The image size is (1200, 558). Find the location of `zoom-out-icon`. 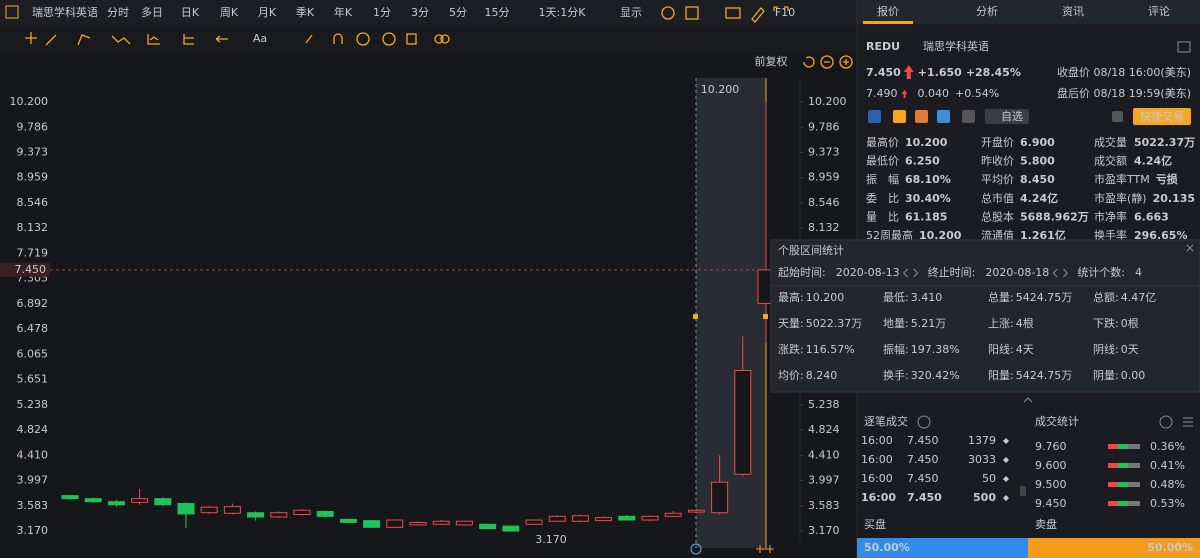

zoom-out-icon is located at coordinates (827, 62).